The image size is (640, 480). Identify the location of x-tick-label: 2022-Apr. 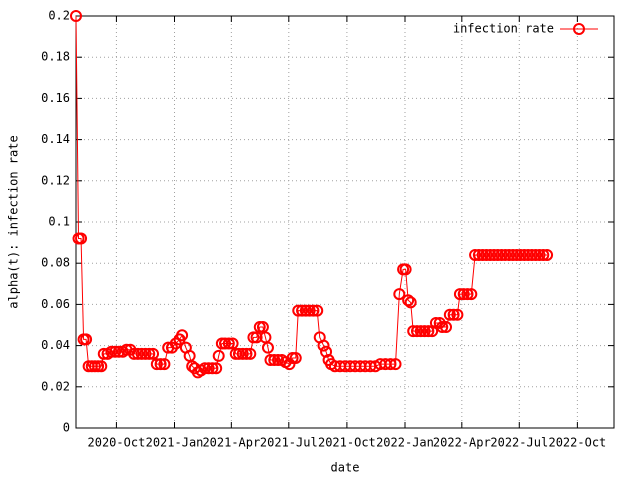
(462, 443).